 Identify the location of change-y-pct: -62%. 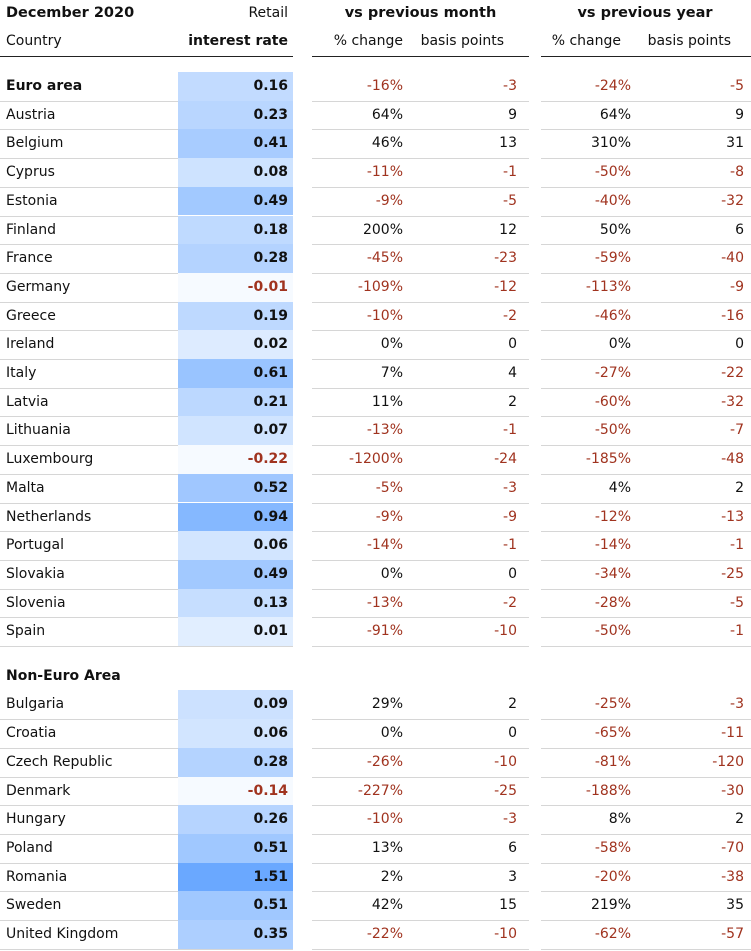
(612, 934).